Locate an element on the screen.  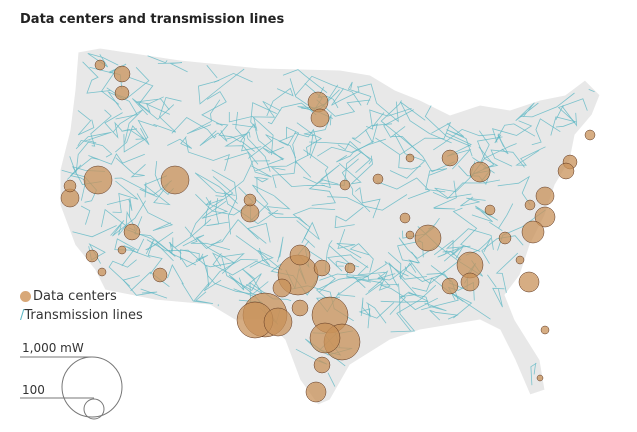
legend-transmission-lines: /Transmission lines is located at coordinates (81, 315).